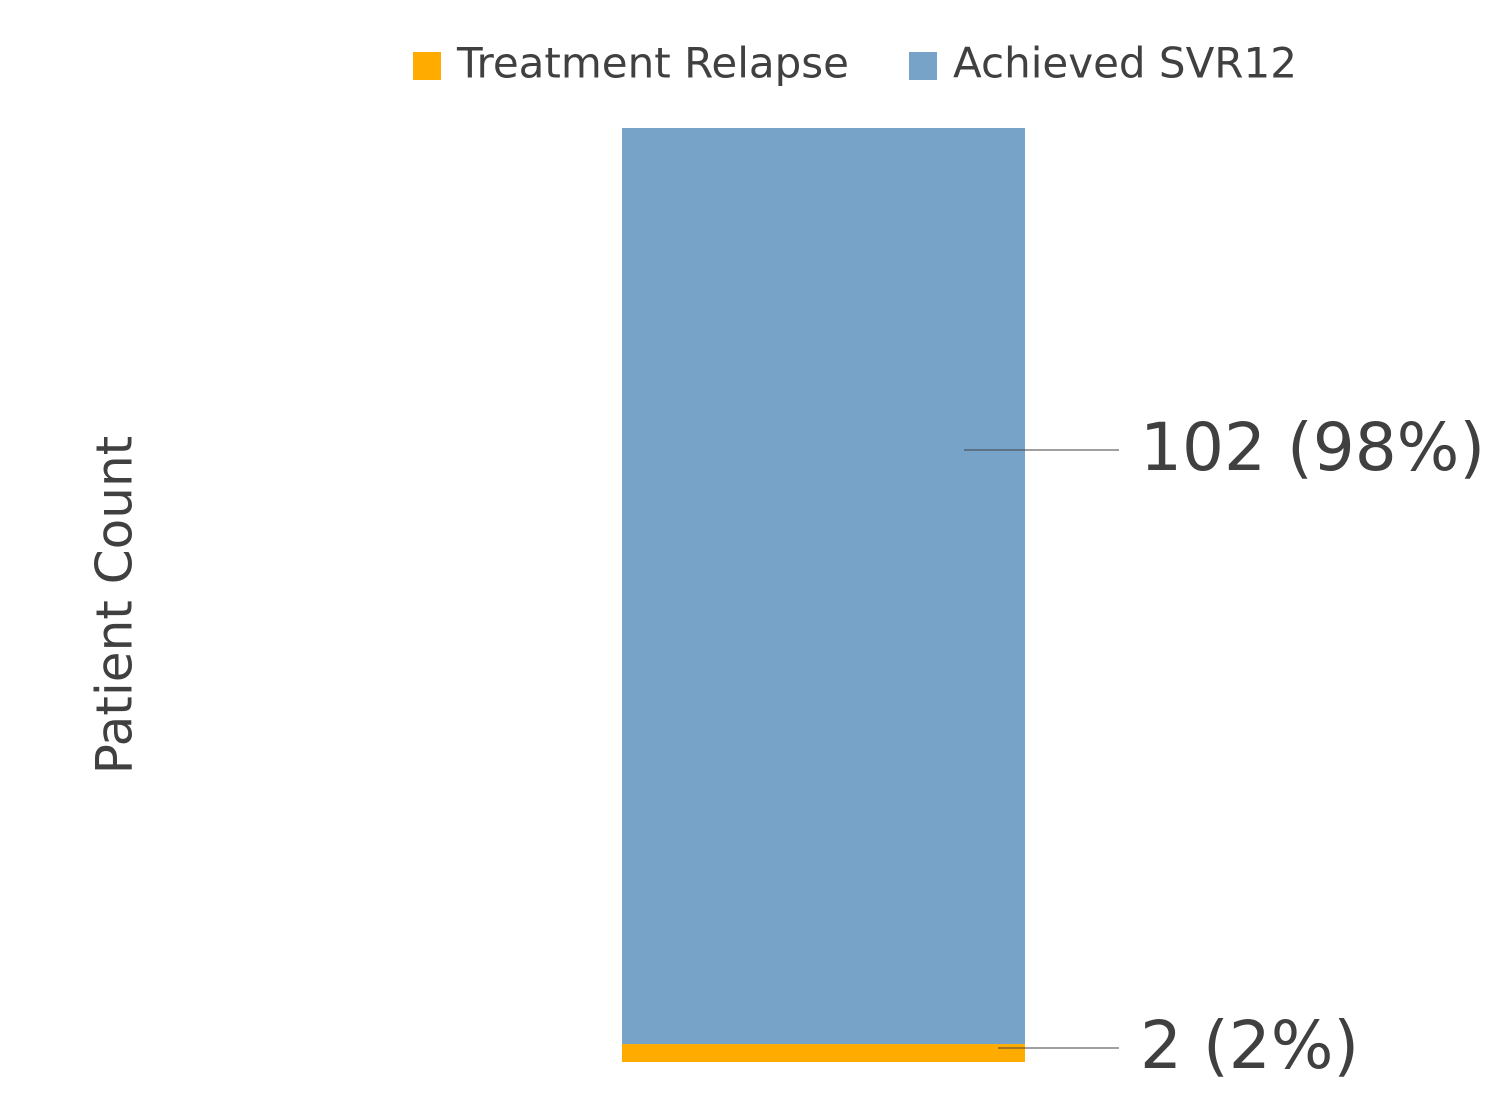  What do you see at coordinates (823, 1053) in the screenshot?
I see `bar-segment` at bounding box center [823, 1053].